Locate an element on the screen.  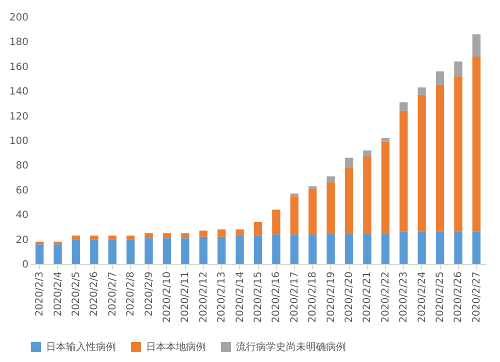
x-tick-label: 2020/2/14 is located at coordinates (240, 297).